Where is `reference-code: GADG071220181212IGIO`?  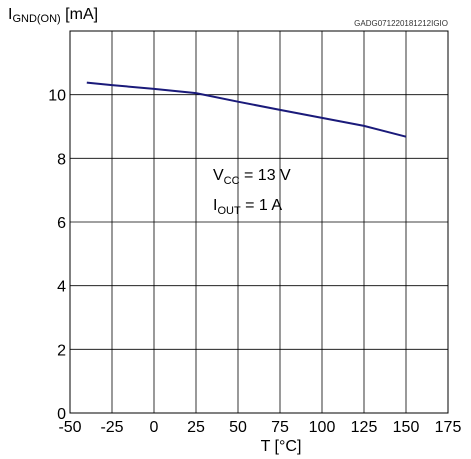
reference-code: GADG071220181212IGIO is located at coordinates (401, 23).